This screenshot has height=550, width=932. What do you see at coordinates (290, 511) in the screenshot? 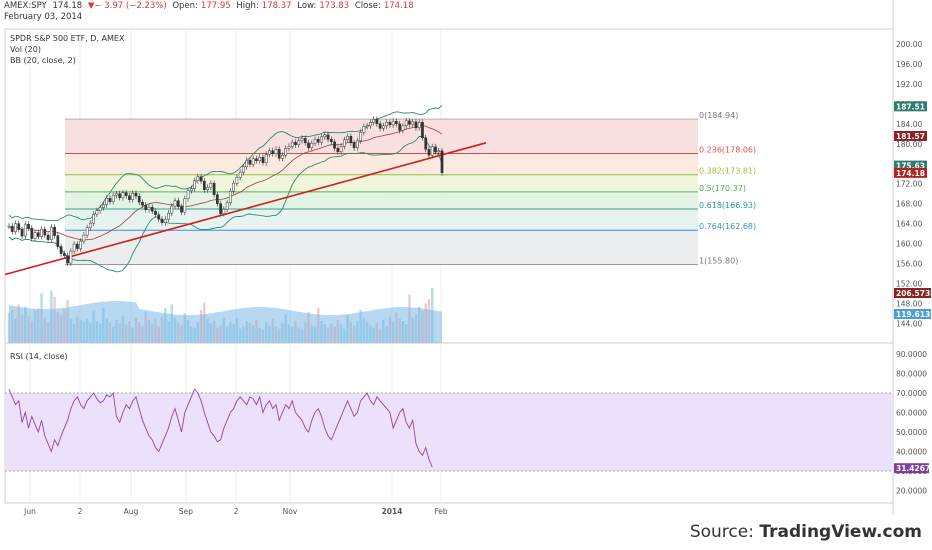
I see `x-tick-label: Nov` at bounding box center [290, 511].